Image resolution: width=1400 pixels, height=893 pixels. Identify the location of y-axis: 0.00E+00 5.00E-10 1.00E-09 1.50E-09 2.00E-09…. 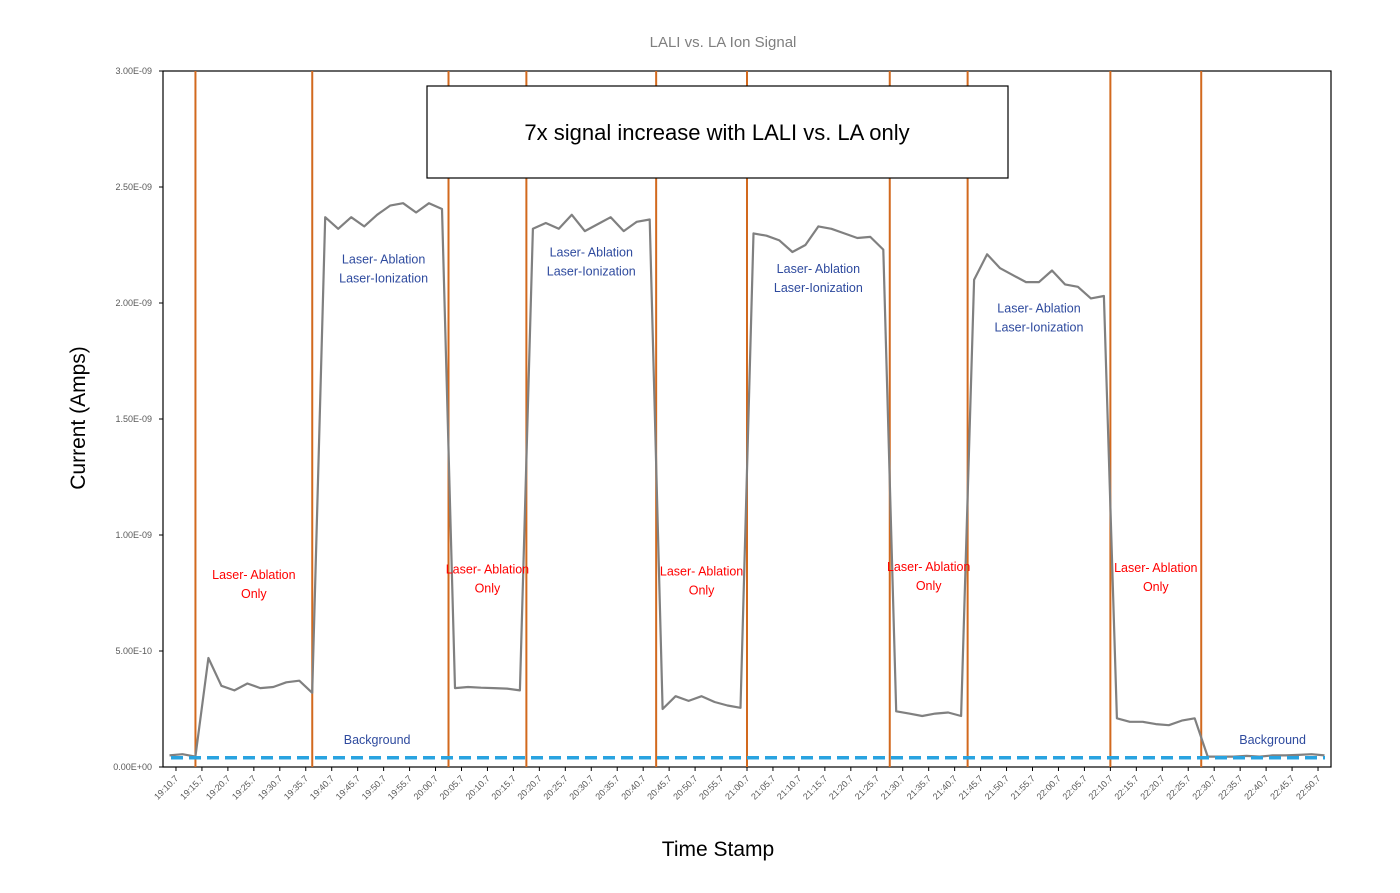
(138, 419).